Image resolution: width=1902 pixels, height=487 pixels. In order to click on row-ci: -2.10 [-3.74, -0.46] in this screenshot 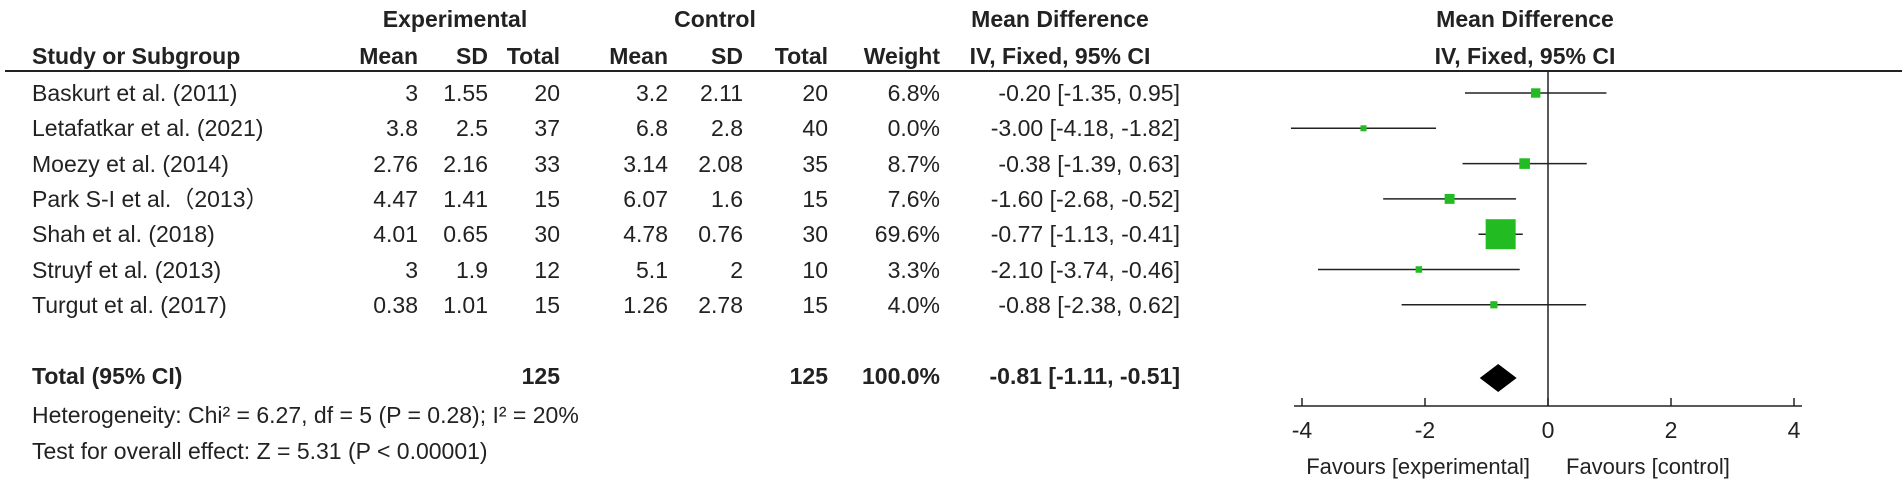, I will do `click(1085, 269)`.